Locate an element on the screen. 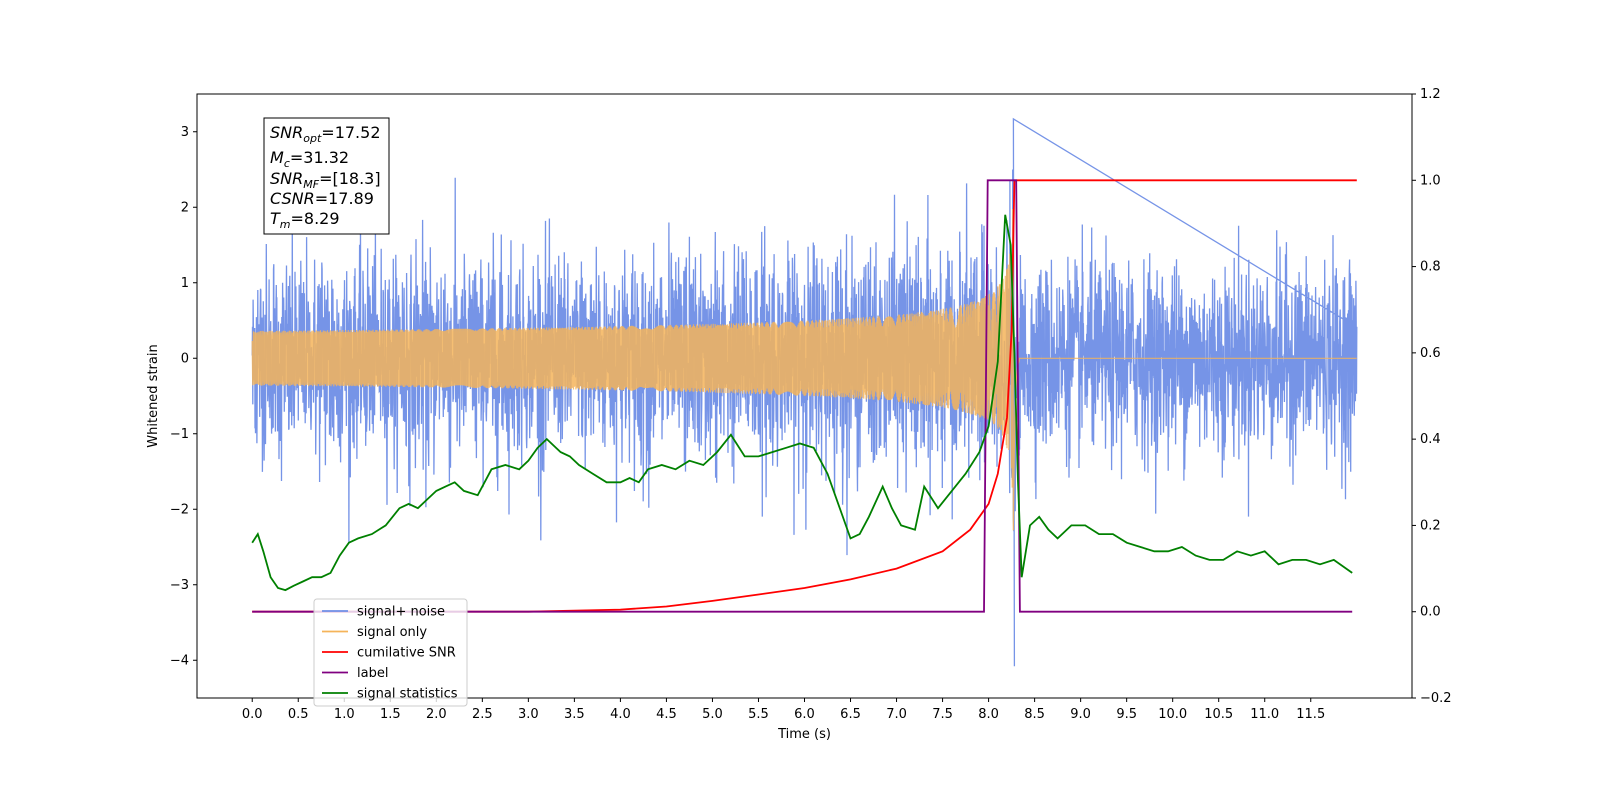  x-tick-label: 6.0 is located at coordinates (804, 714).